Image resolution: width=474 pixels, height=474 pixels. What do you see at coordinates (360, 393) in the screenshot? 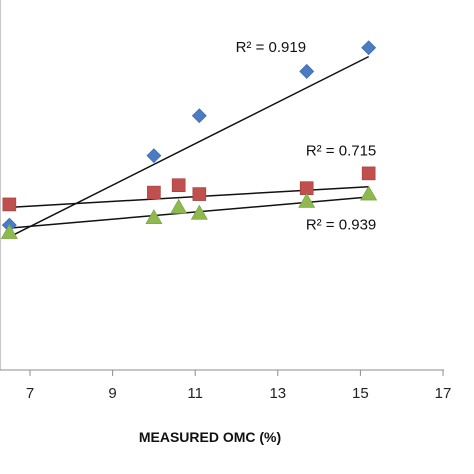
I see `x-tick-label: 15` at bounding box center [360, 393].